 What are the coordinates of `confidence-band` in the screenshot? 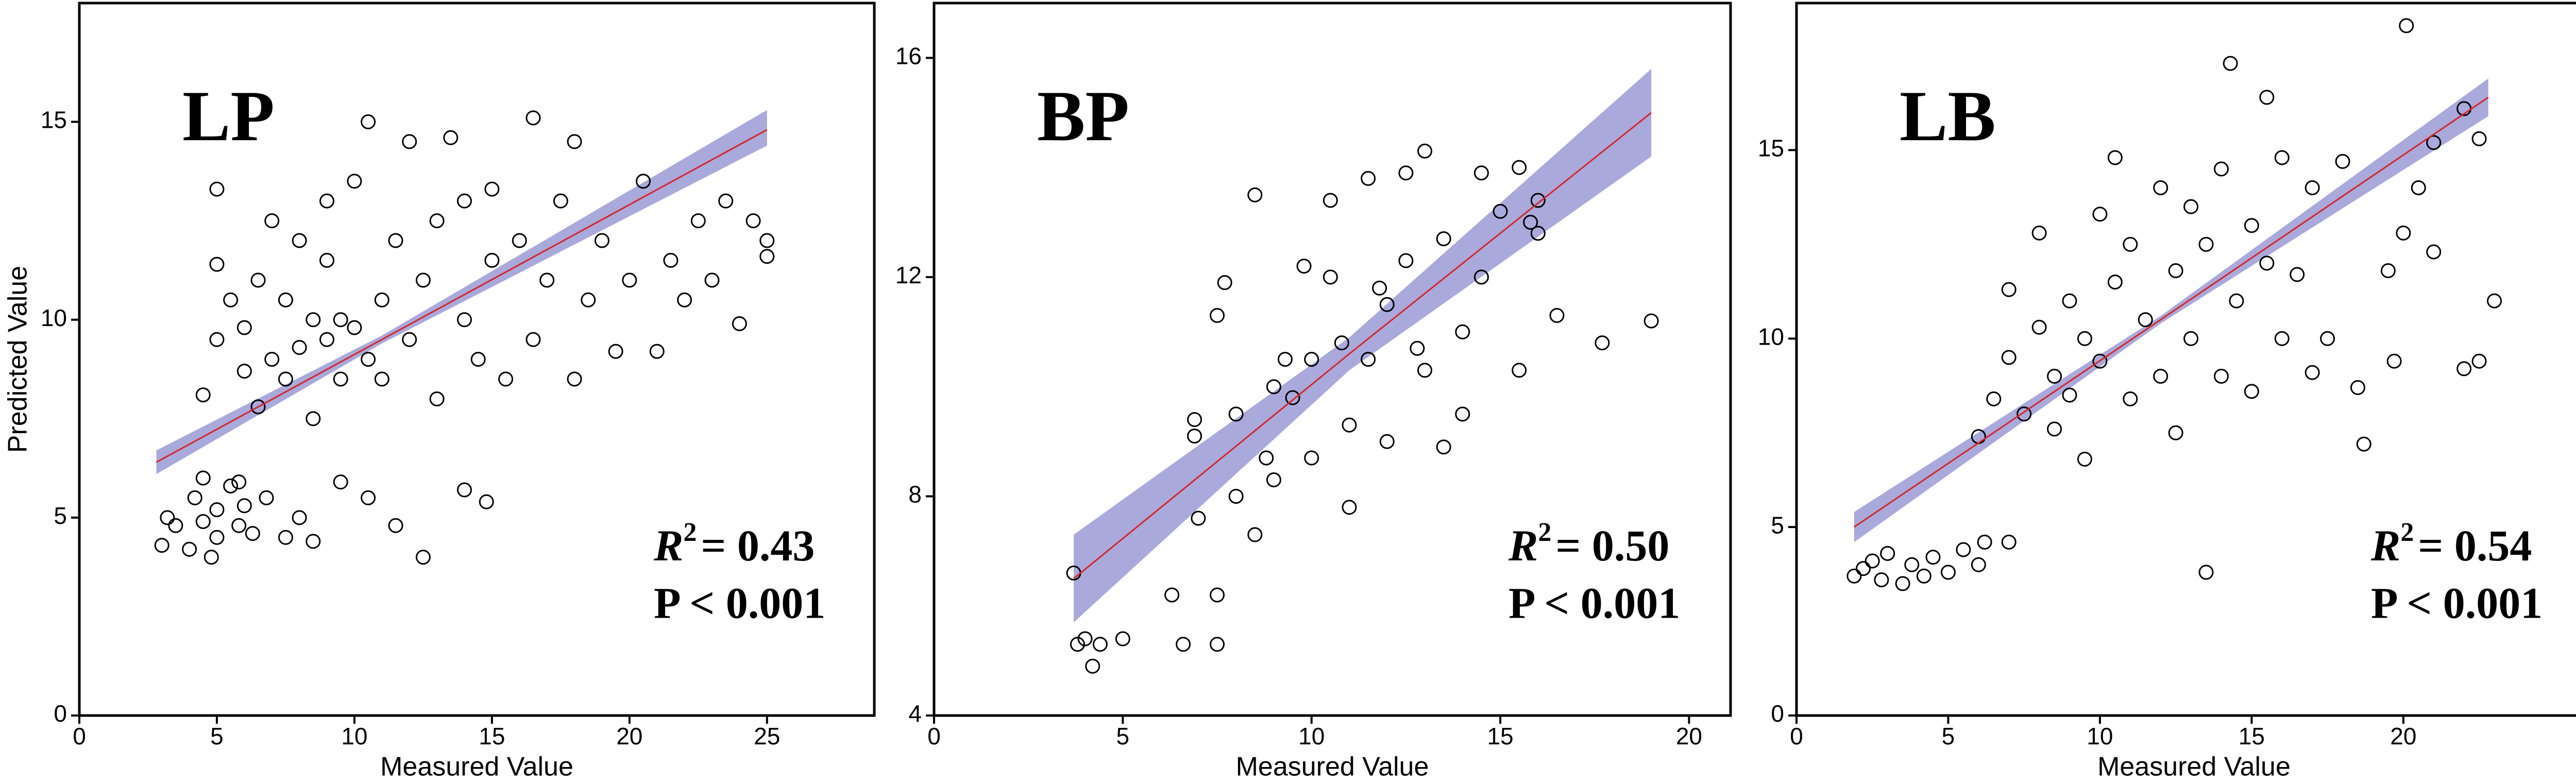 It's located at (2171, 310).